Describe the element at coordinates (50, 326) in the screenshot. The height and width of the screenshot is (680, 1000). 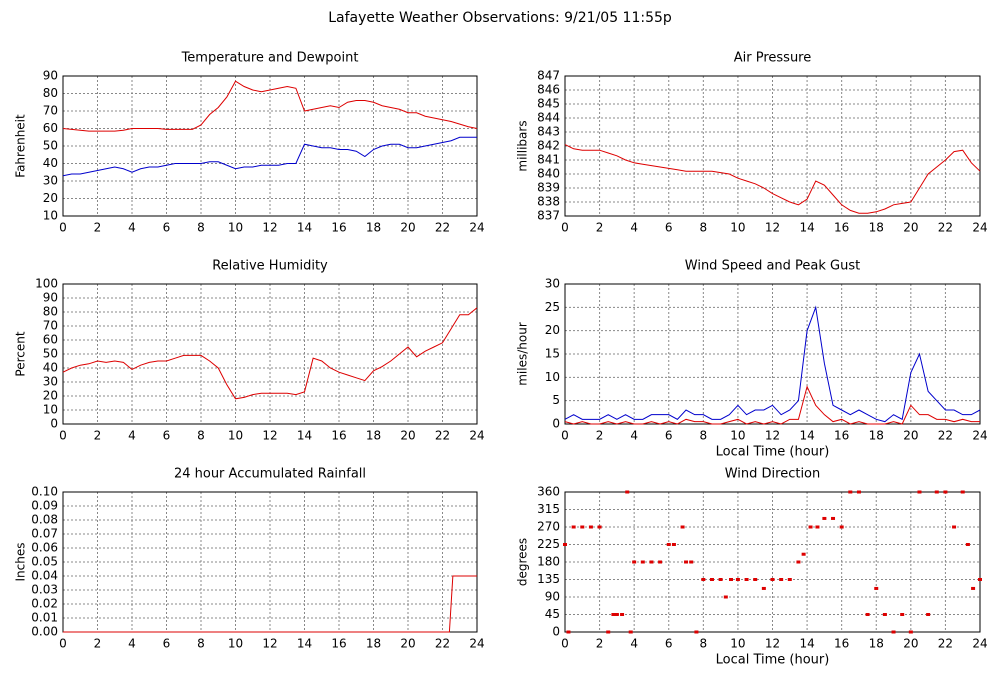
I see `y-tick-label: 70` at that location.